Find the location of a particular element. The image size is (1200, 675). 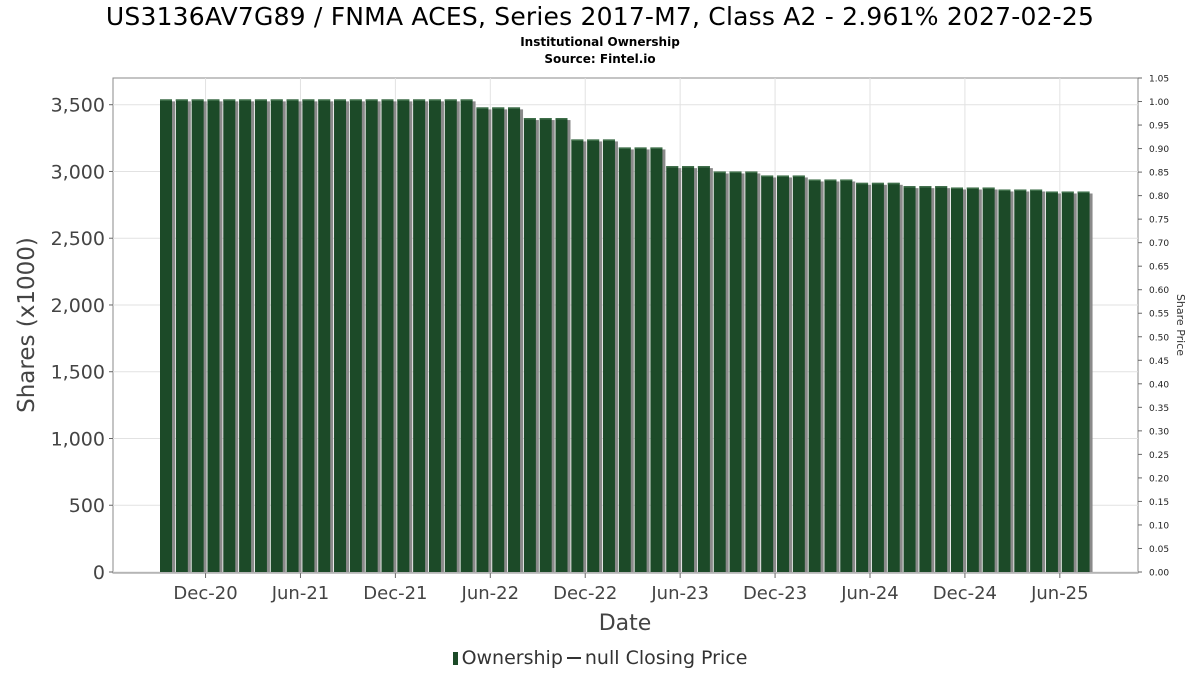

y2-tick-label: 0.70 is located at coordinates (1159, 244).